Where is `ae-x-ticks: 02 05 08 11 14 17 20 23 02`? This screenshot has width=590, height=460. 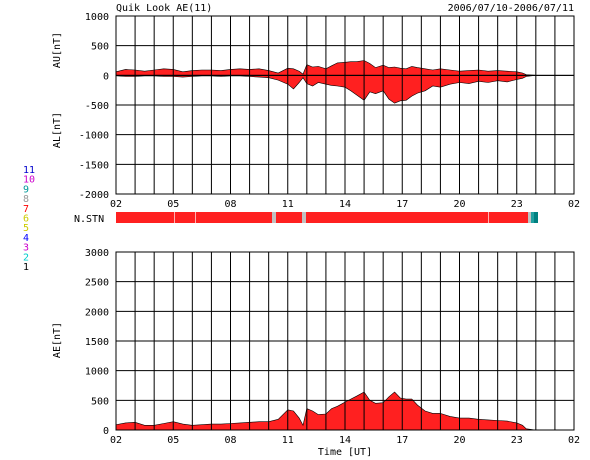
ae-x-ticks: 02 05 08 11 14 17 20 23 02 is located at coordinates (345, 440).